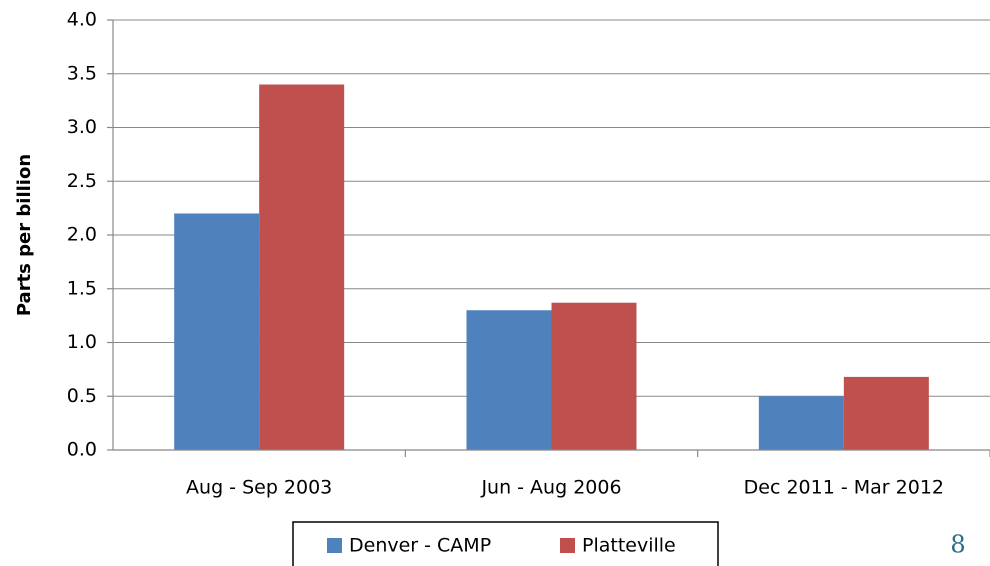  What do you see at coordinates (82, 288) in the screenshot?
I see `y-tick-label: 1.5` at bounding box center [82, 288].